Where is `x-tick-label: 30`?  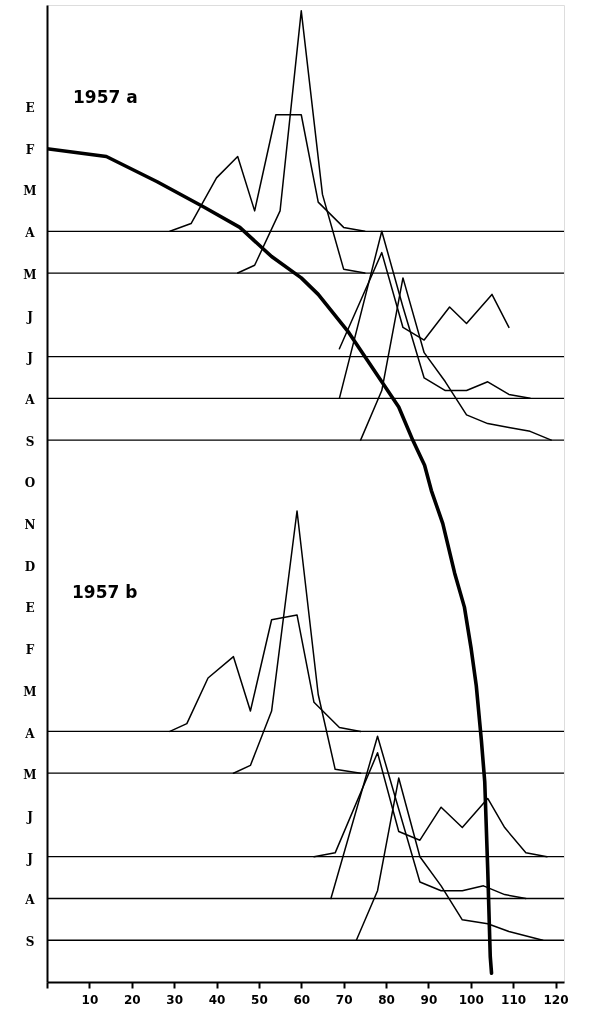
x-tick-label: 30 is located at coordinates (174, 999).